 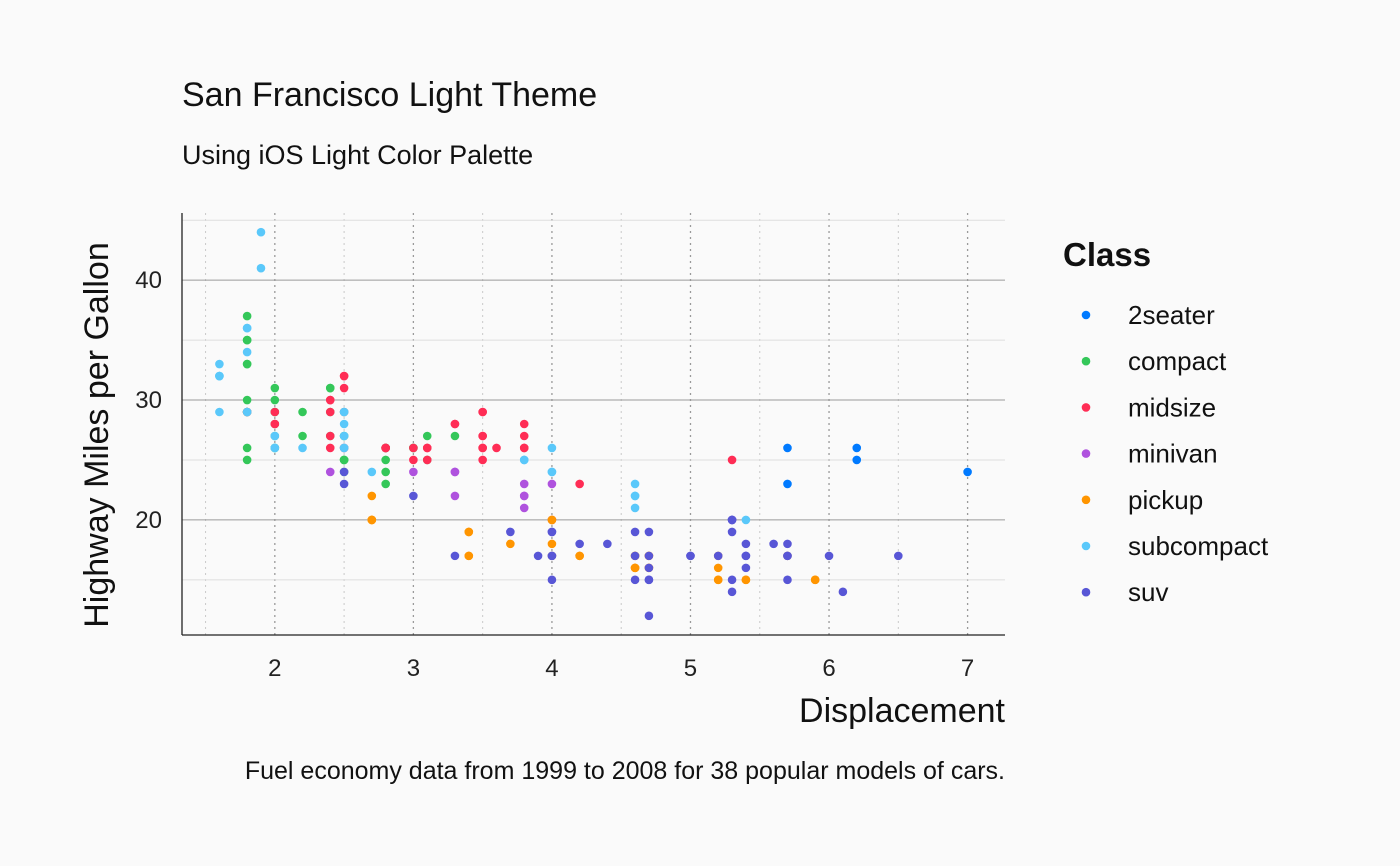 I want to click on chart-title: San Francisco Light Theme, so click(x=389, y=95).